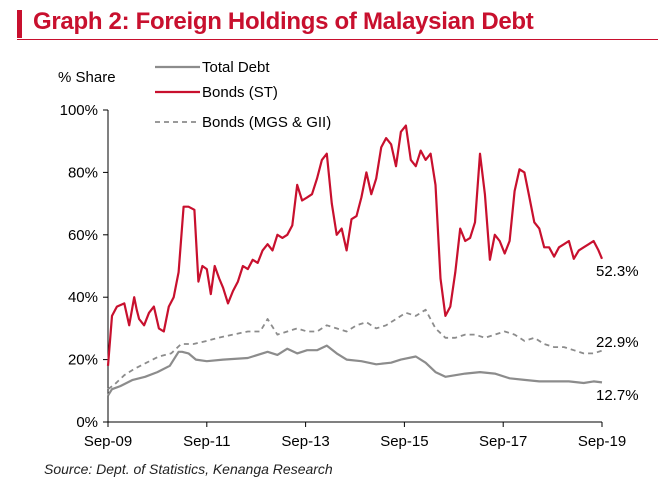 This screenshot has width=665, height=489. I want to click on chart-end-labels: 12.7% 52.3% 22.9%, so click(617, 333).